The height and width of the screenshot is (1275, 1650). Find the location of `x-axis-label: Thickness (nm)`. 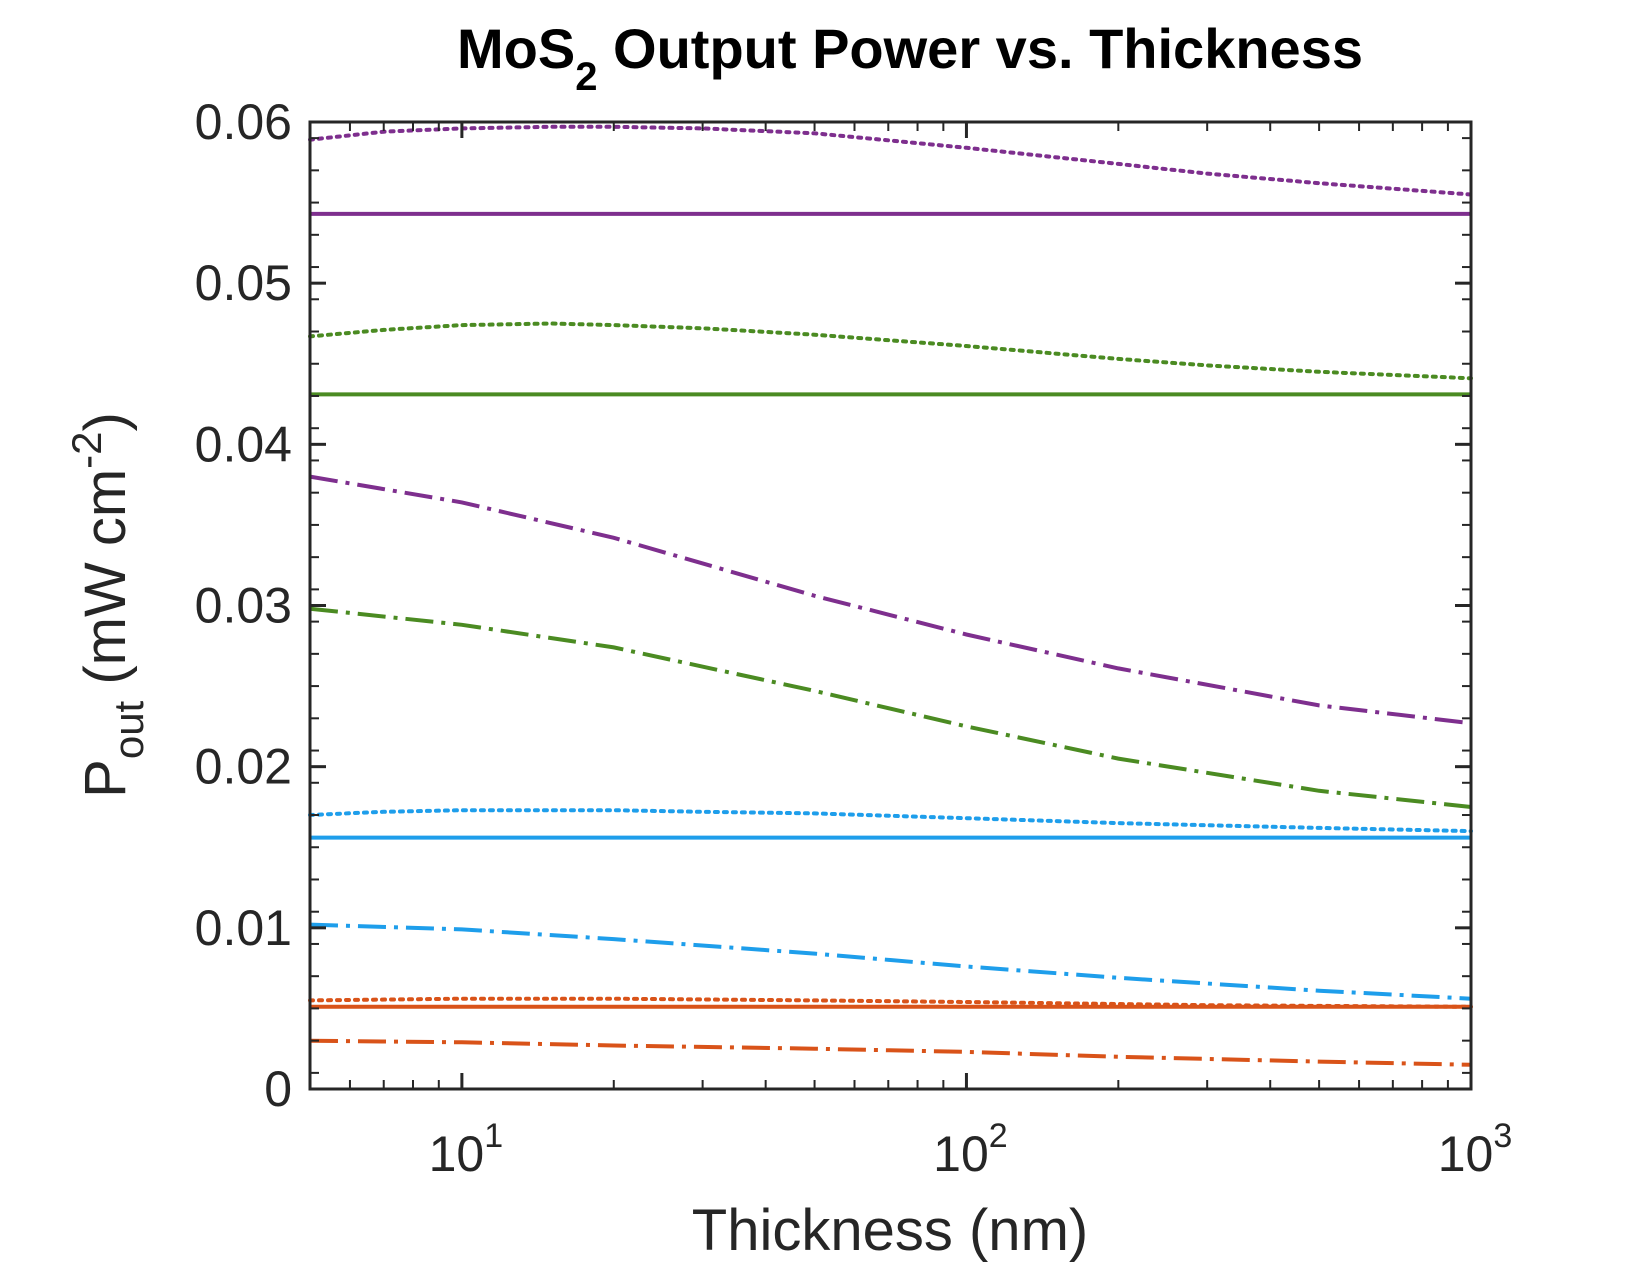

x-axis-label: Thickness (nm) is located at coordinates (890, 1230).